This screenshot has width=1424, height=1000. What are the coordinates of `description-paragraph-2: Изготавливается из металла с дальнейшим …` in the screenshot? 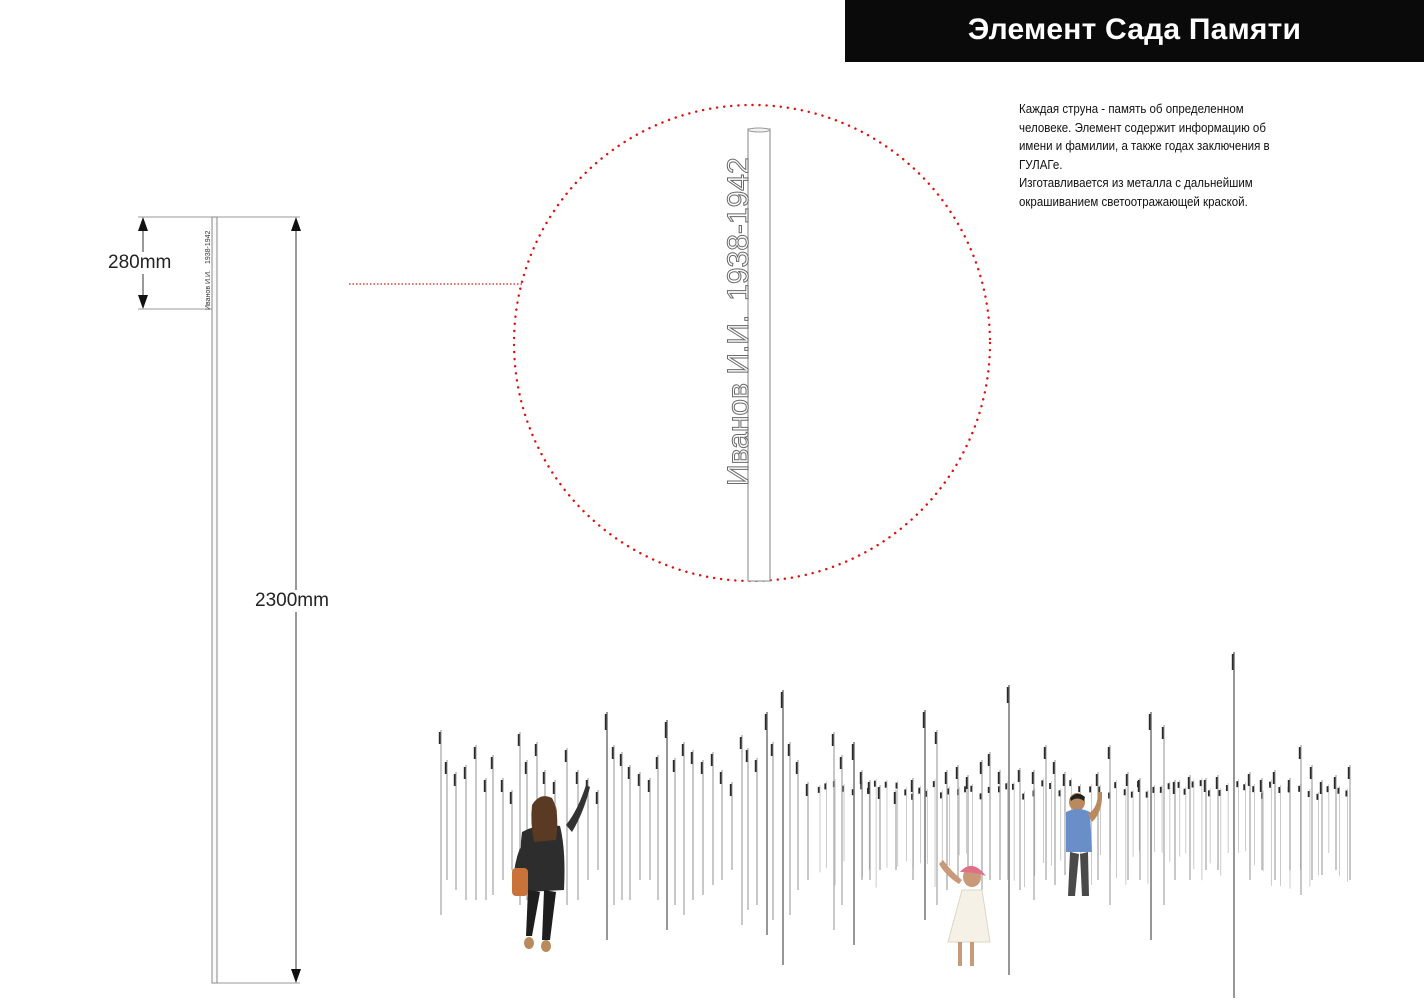 It's located at (1136, 192).